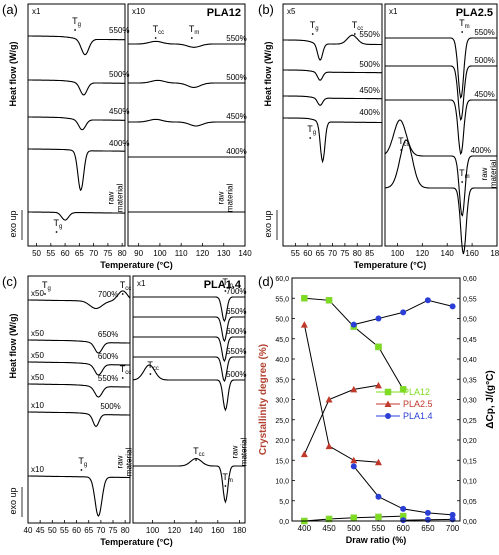 Image resolution: width=499 pixels, height=555 pixels. I want to click on legend-label: PLA12, so click(416, 392).